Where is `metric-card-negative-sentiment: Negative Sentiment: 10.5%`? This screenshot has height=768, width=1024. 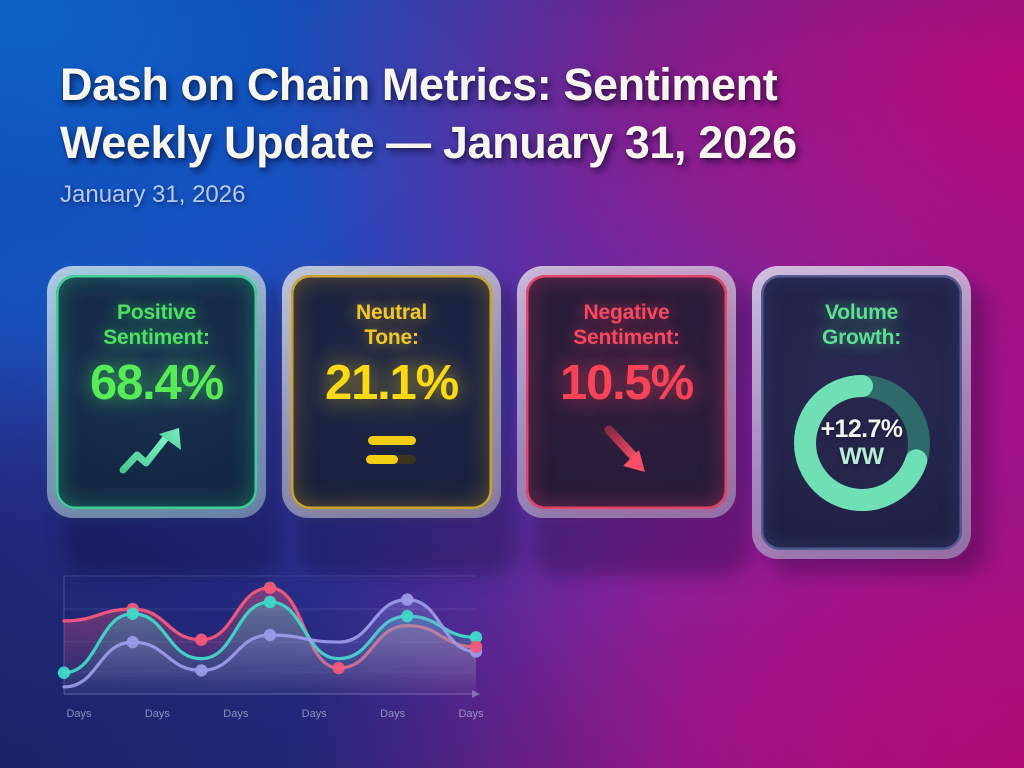
metric-card-negative-sentiment: Negative Sentiment: 10.5% is located at coordinates (626, 412).